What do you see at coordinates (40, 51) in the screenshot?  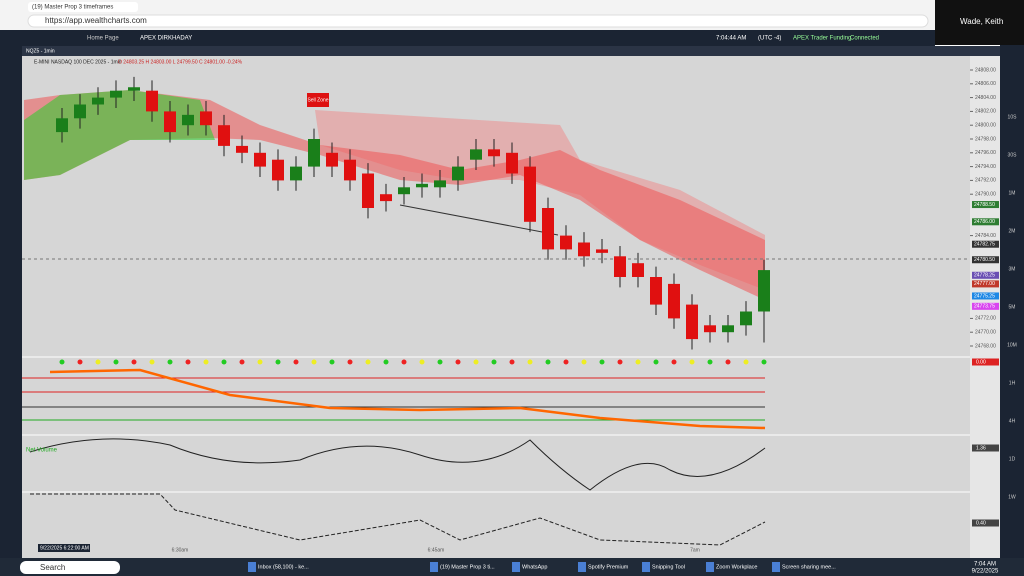 I see `symbol: NQZ5 - 1min` at bounding box center [40, 51].